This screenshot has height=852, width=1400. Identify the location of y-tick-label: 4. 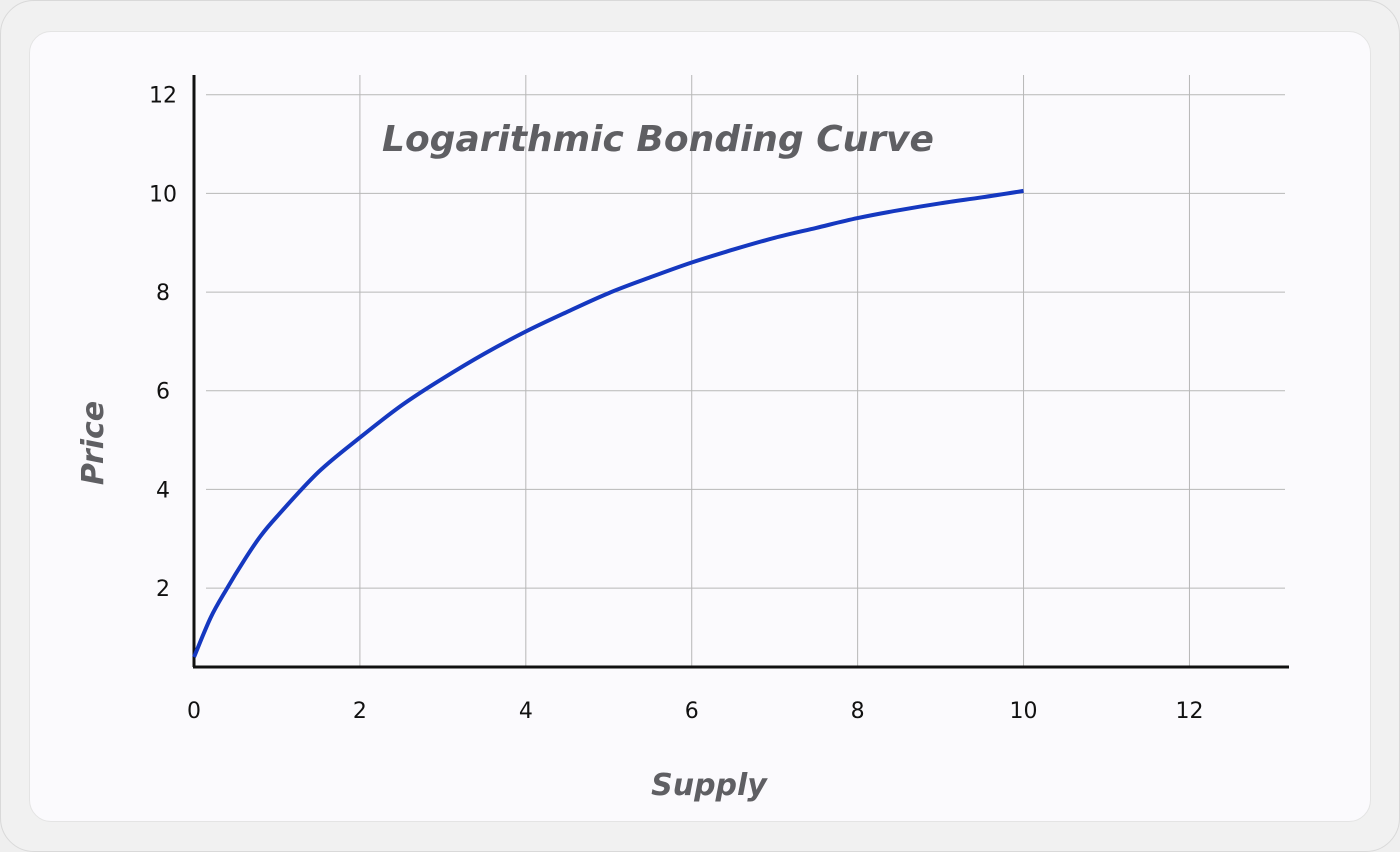
(163, 490).